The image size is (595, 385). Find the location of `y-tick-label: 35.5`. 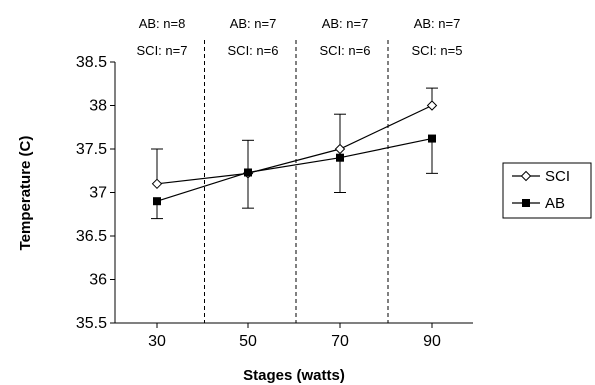

y-tick-label: 35.5 is located at coordinates (91, 323).